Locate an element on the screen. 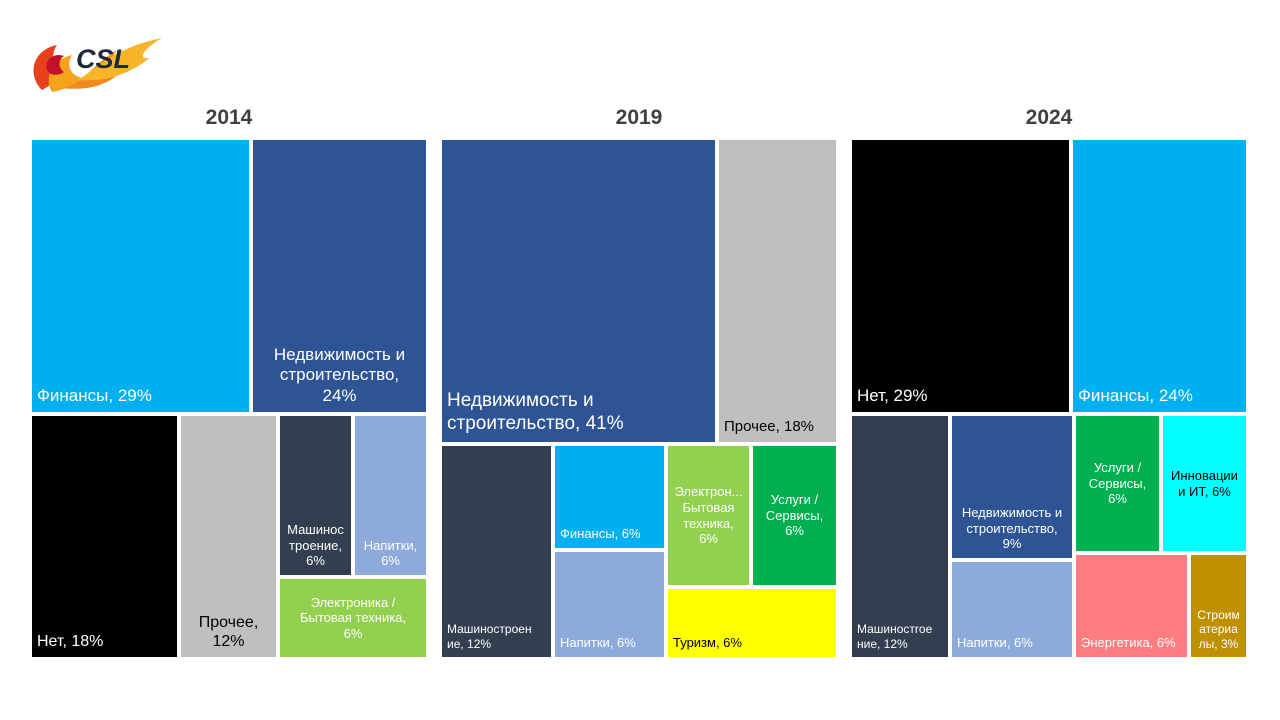 The image size is (1280, 720). treemap-tile-2024-nedvizhimost-i-stroitelstvo: Недвижимость и строительство, 9% is located at coordinates (1012, 487).